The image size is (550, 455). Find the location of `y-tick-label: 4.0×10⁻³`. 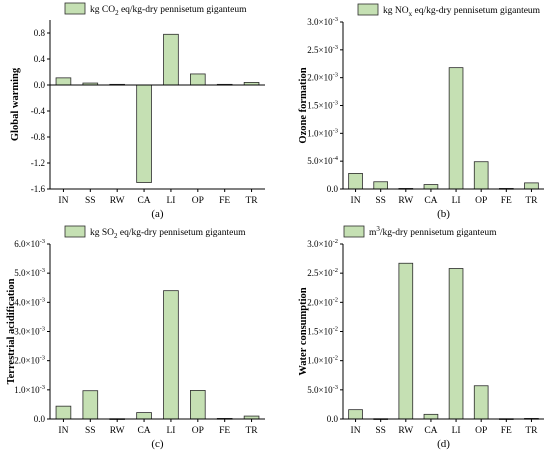

y-tick-label: 4.0×10⁻³ is located at coordinates (29, 301).